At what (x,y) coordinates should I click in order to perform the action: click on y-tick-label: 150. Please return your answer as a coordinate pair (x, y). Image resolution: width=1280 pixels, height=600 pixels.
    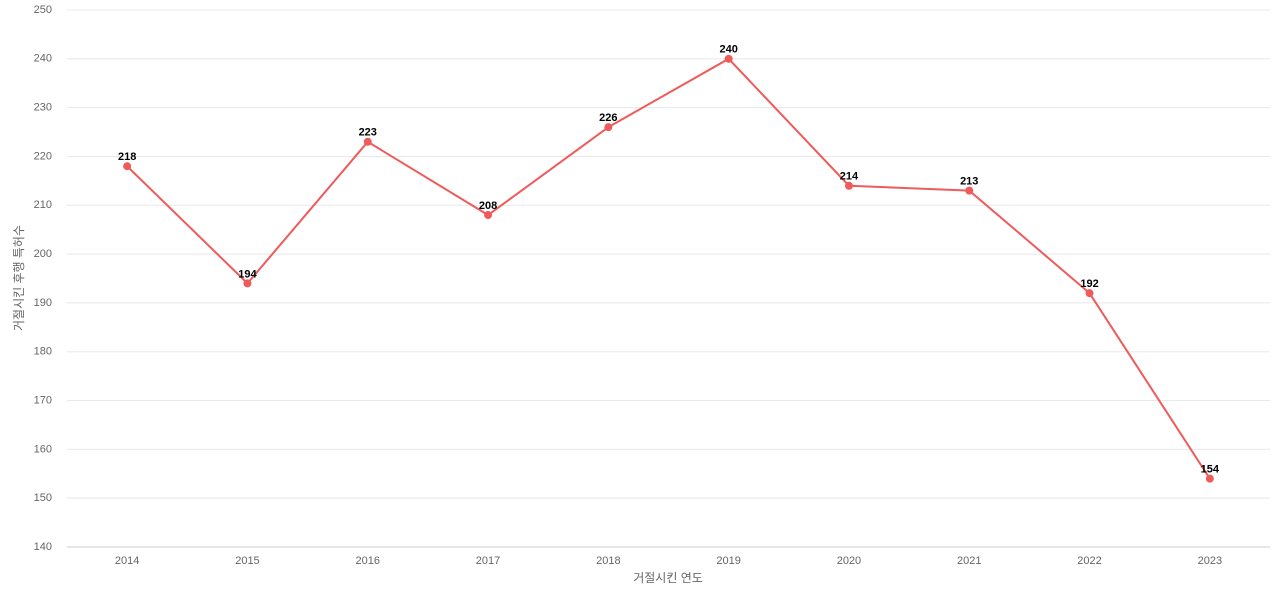
    Looking at the image, I should click on (43, 498).